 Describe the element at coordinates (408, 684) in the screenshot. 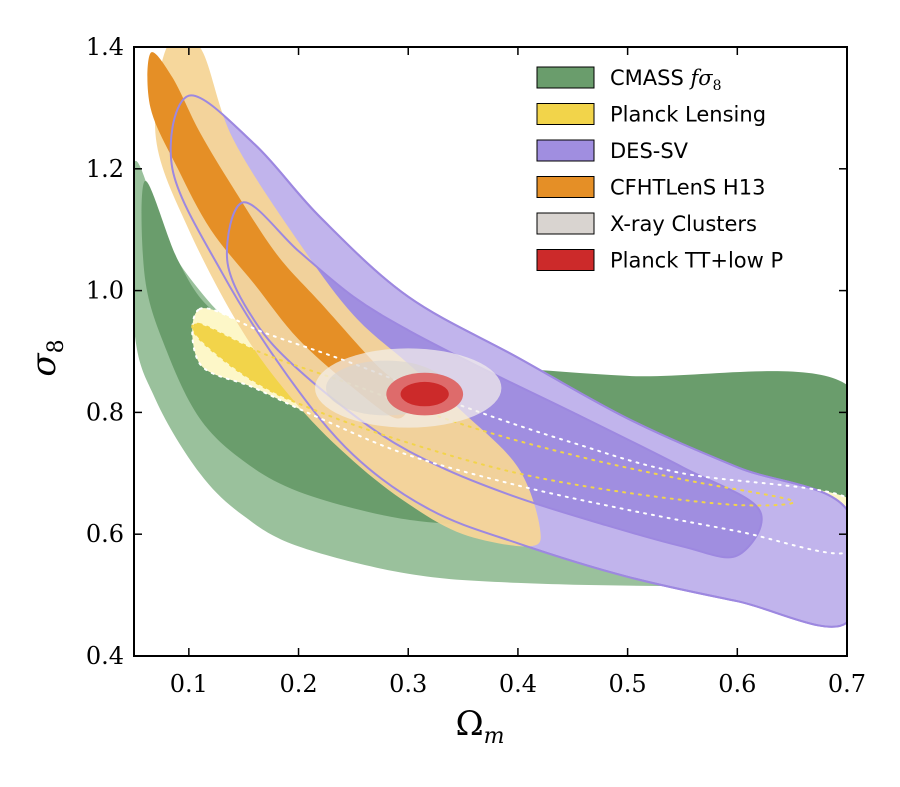

I see `x-tick-label: 0.3` at that location.